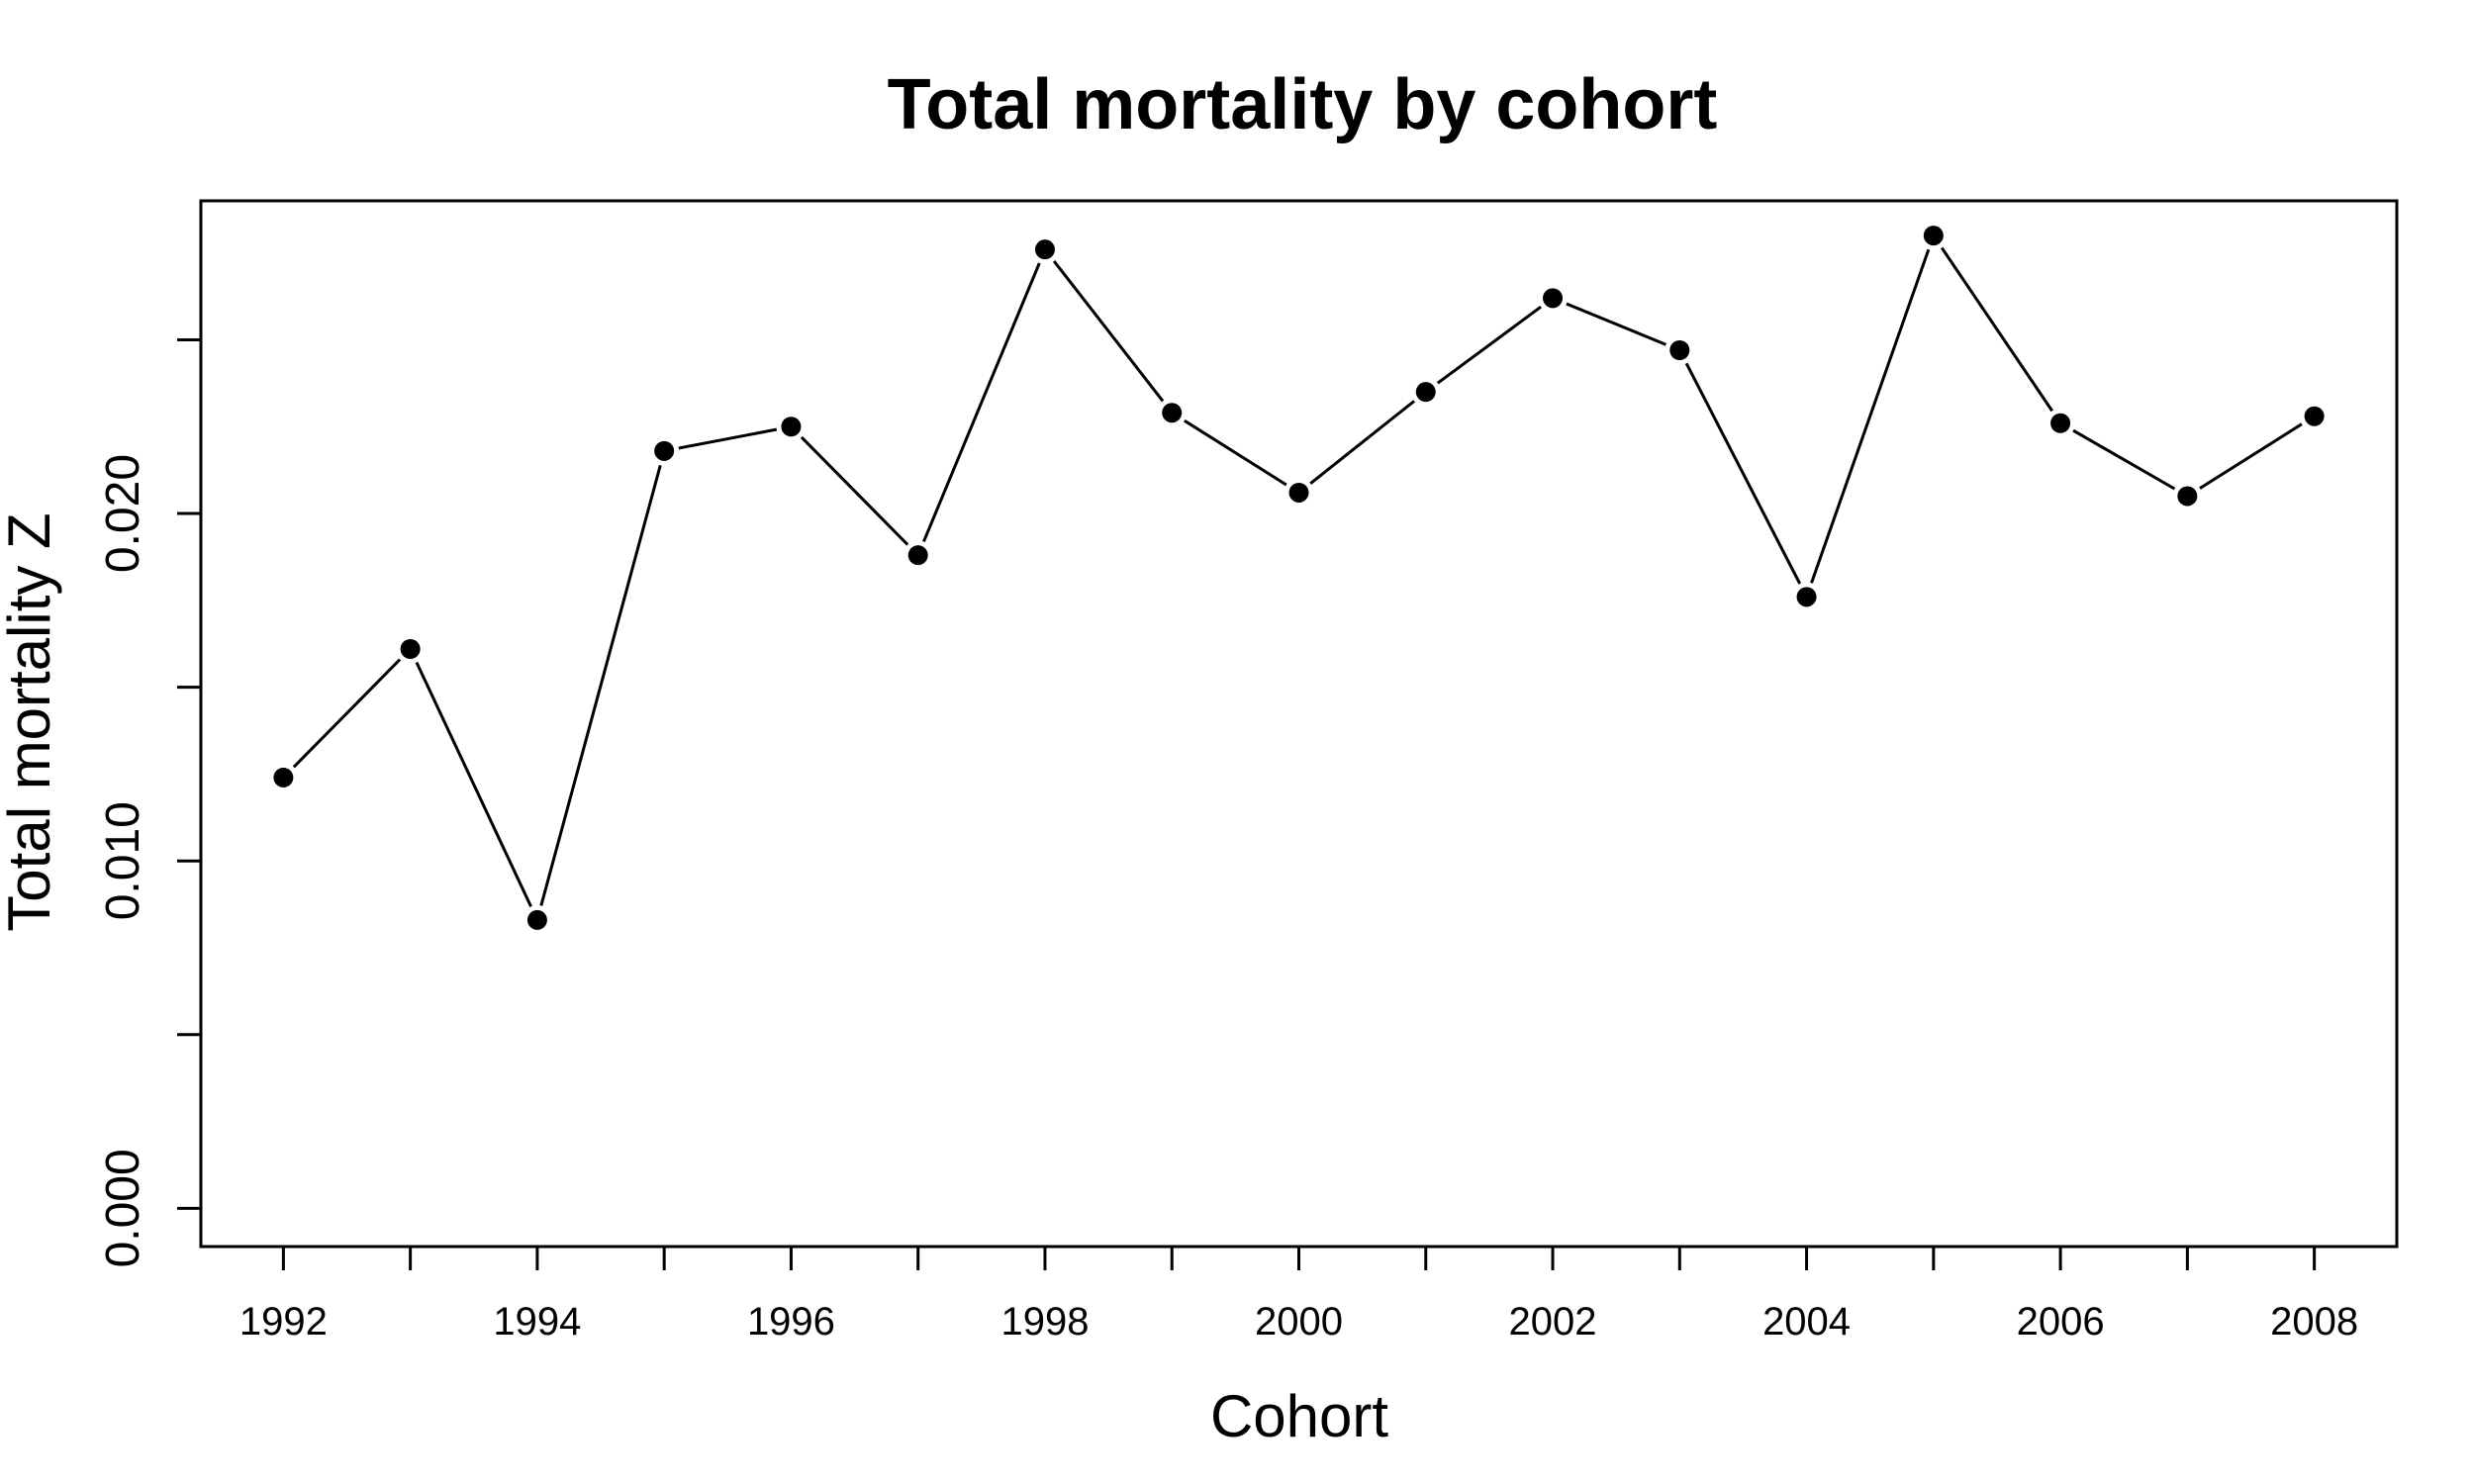 Image resolution: width=2474 pixels, height=1484 pixels. I want to click on y-axis: 0.000 0.010 0.020, so click(150, 802).